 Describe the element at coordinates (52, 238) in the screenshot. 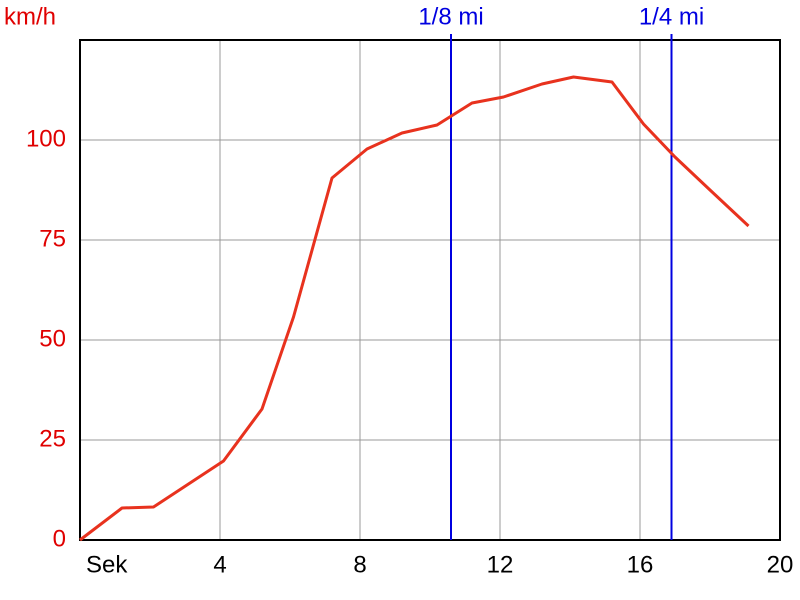

I see `y-tick-label: 75` at that location.